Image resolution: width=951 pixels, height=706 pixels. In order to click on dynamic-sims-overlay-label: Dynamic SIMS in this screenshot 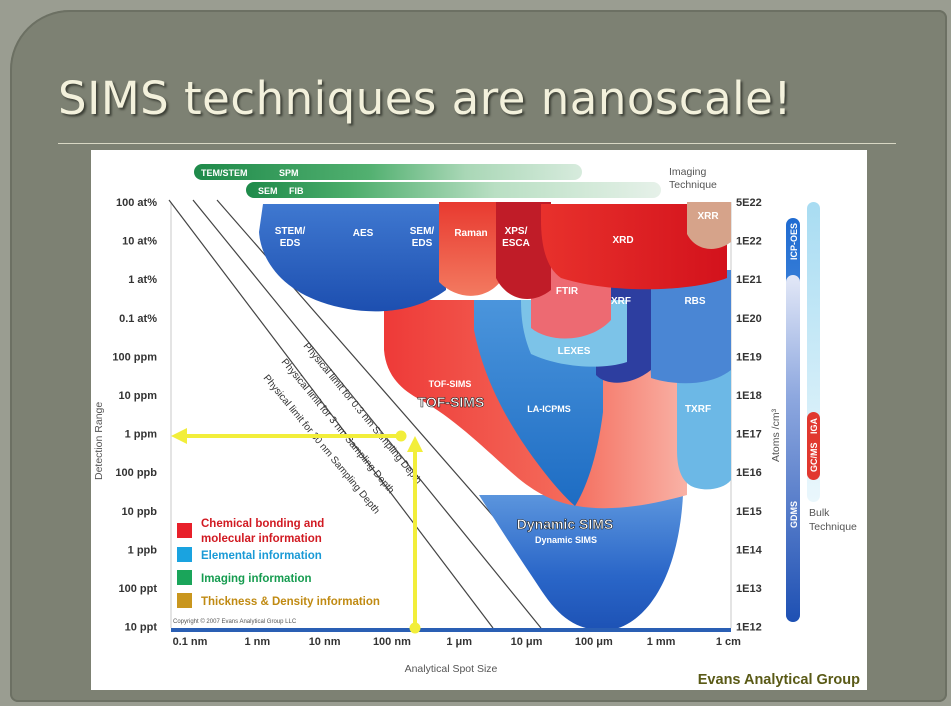, I will do `click(565, 524)`.